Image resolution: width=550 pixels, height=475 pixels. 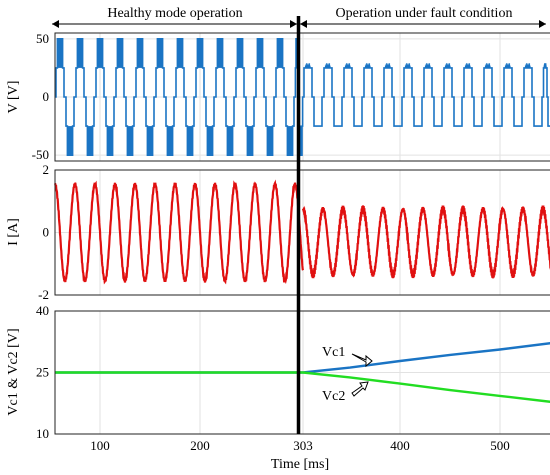 I want to click on x-tick-label: 200, so click(x=200, y=445).